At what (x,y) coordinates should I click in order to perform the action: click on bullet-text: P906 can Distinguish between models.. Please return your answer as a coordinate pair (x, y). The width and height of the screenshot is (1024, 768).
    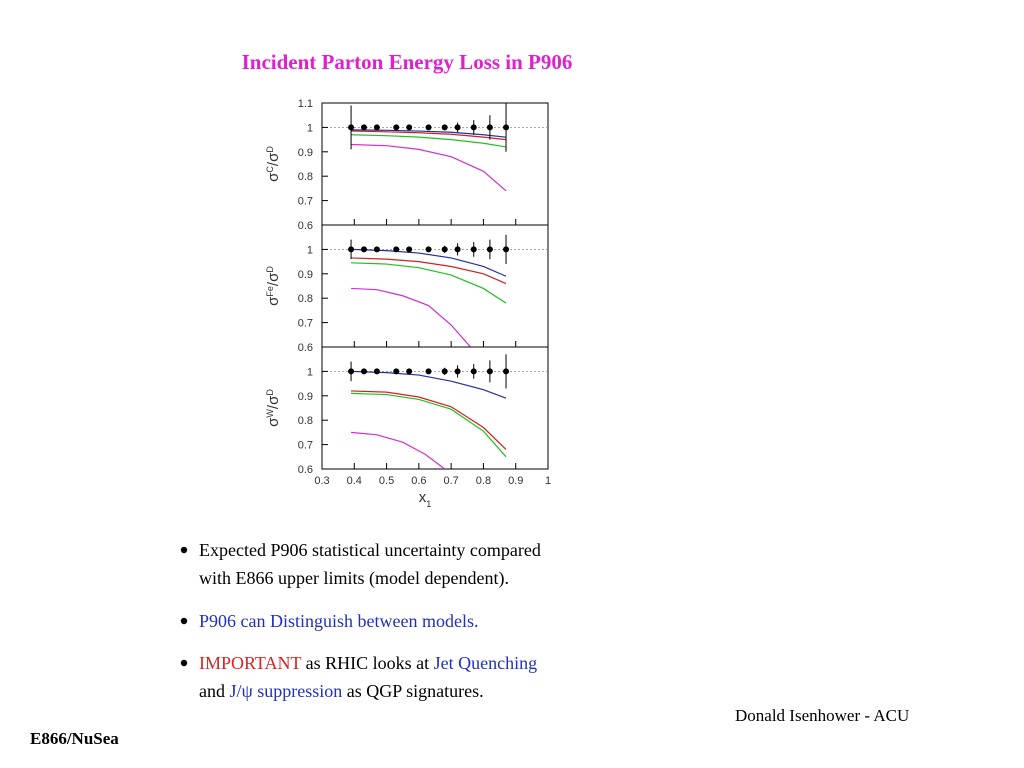
    Looking at the image, I should click on (338, 621).